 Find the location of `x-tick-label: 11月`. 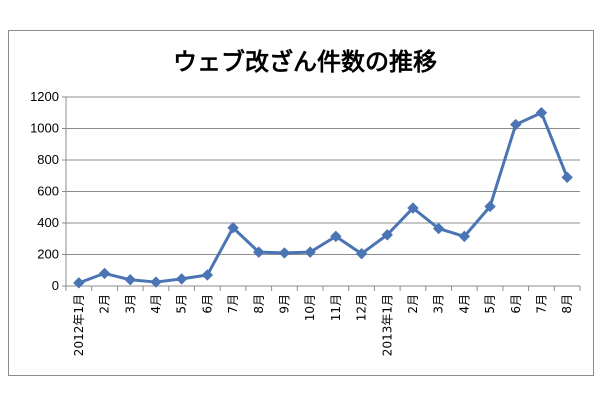

x-tick-label: 11月 is located at coordinates (336, 307).